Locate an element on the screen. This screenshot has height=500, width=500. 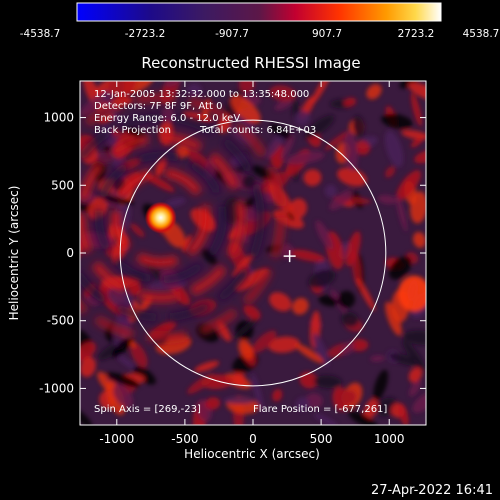
colorbar-tick-label: -907.7 is located at coordinates (232, 34).